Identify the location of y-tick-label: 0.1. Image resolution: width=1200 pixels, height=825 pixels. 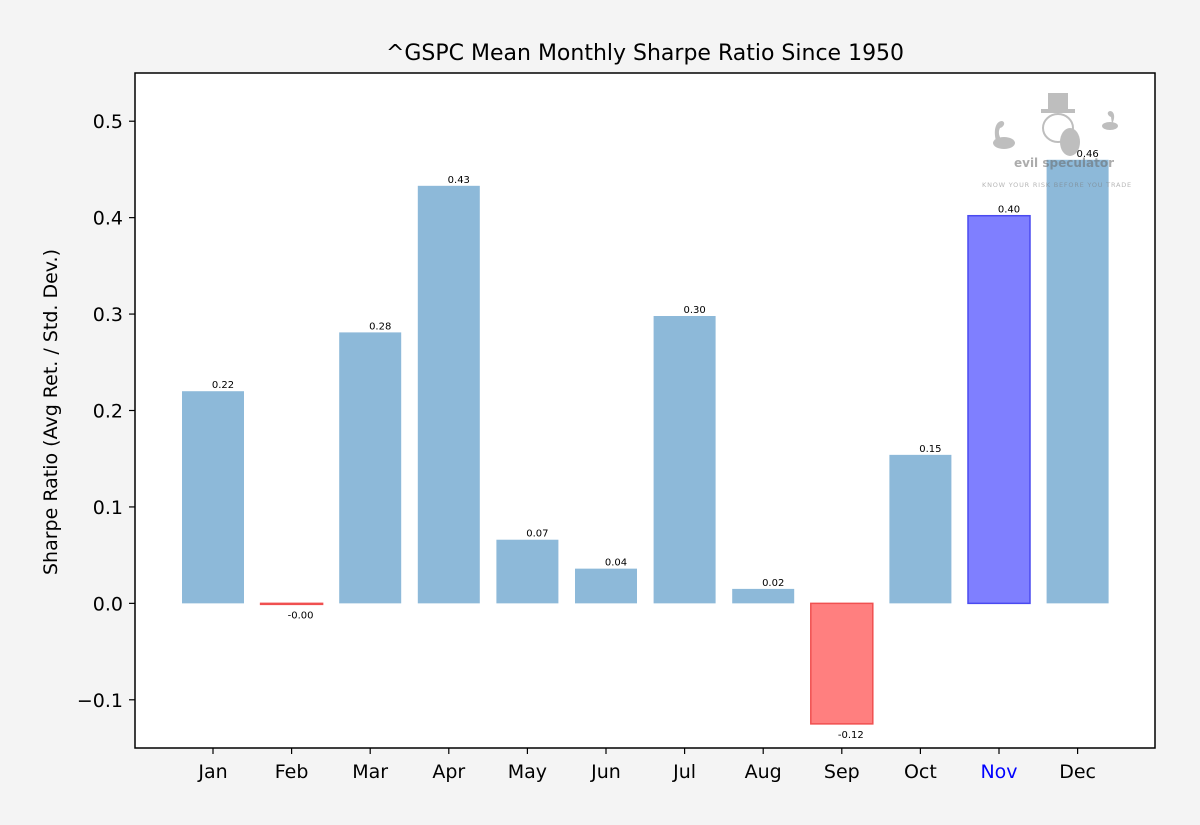
(108, 508).